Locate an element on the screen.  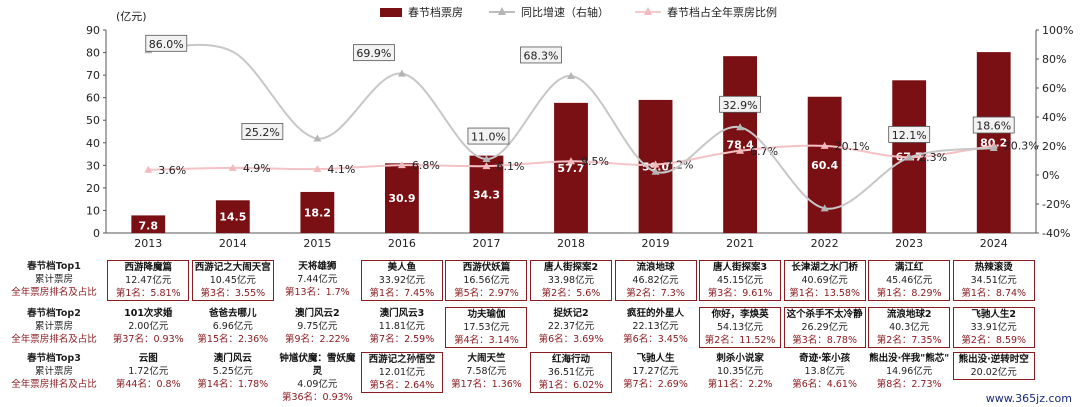
right-tick-label: -20% is located at coordinates (1056, 204).